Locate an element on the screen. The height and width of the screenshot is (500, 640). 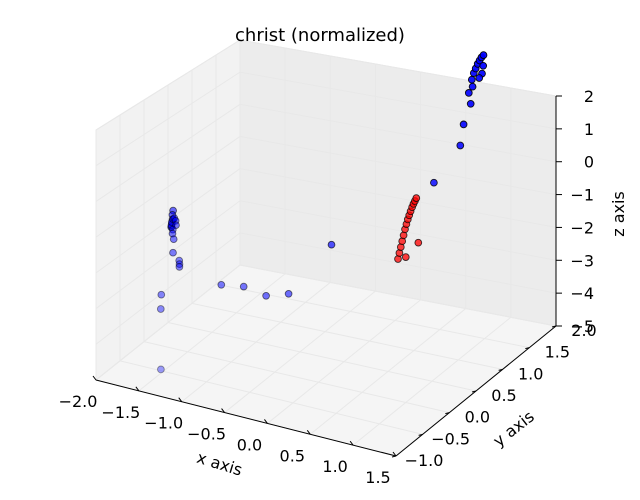
z-axis-label: z axis is located at coordinates (618, 214).